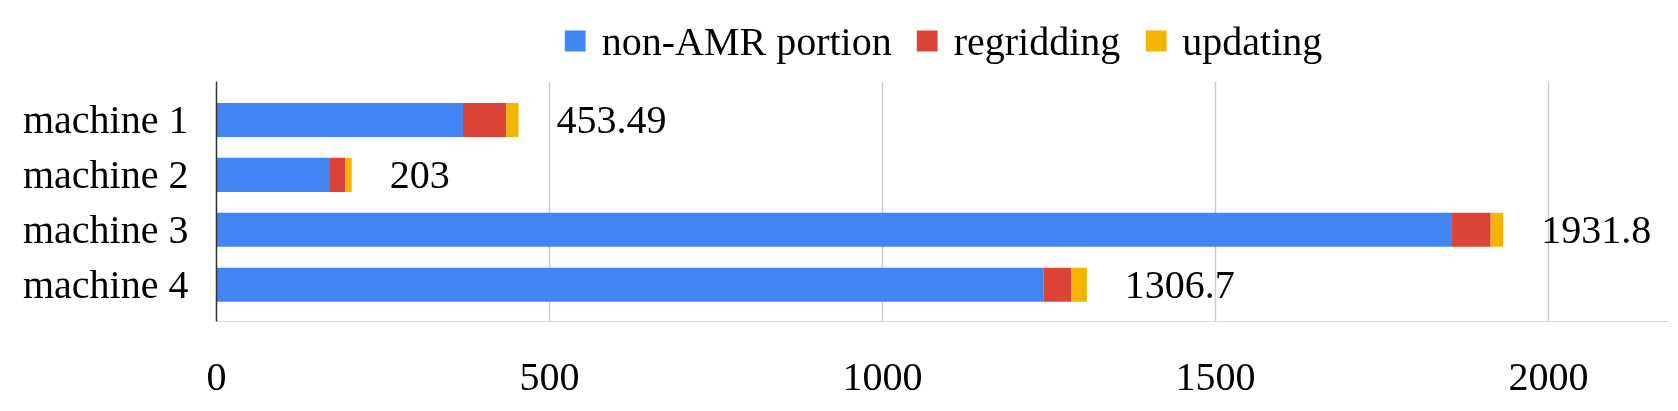 The height and width of the screenshot is (411, 1678). I want to click on x-tick-label: 2000, so click(1548, 376).